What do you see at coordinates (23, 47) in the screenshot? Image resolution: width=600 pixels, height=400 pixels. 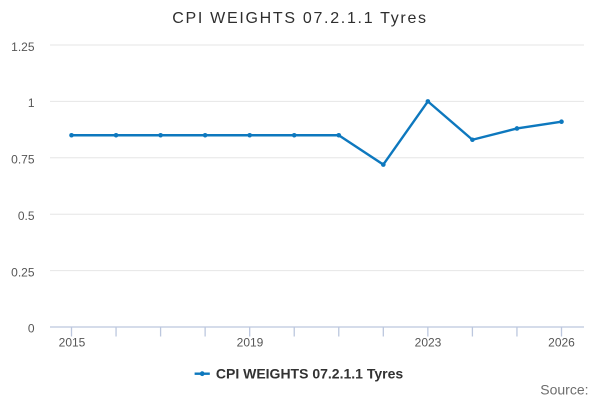 I see `svg-text: 1.25` at bounding box center [23, 47].